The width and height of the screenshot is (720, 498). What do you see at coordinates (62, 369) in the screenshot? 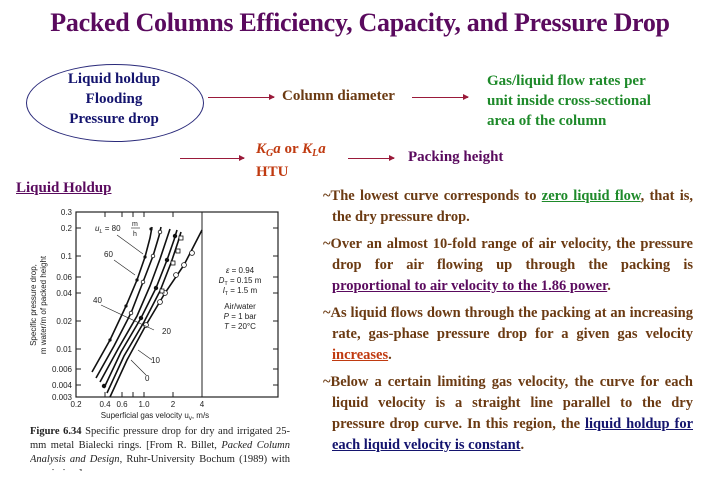
I see `svg-text: 0.006` at bounding box center [62, 369].